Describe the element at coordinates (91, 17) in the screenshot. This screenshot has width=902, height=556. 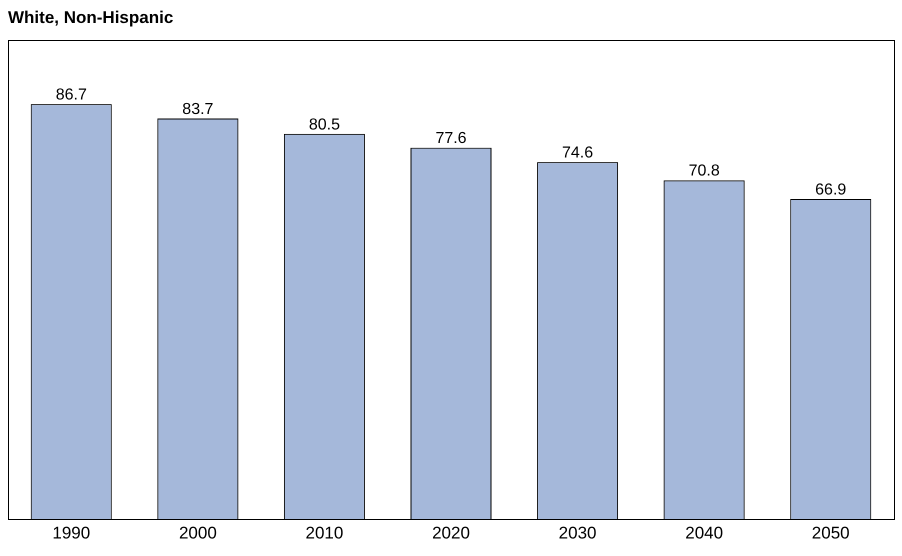
I see `chart-title: White, Non-Hispanic` at that location.